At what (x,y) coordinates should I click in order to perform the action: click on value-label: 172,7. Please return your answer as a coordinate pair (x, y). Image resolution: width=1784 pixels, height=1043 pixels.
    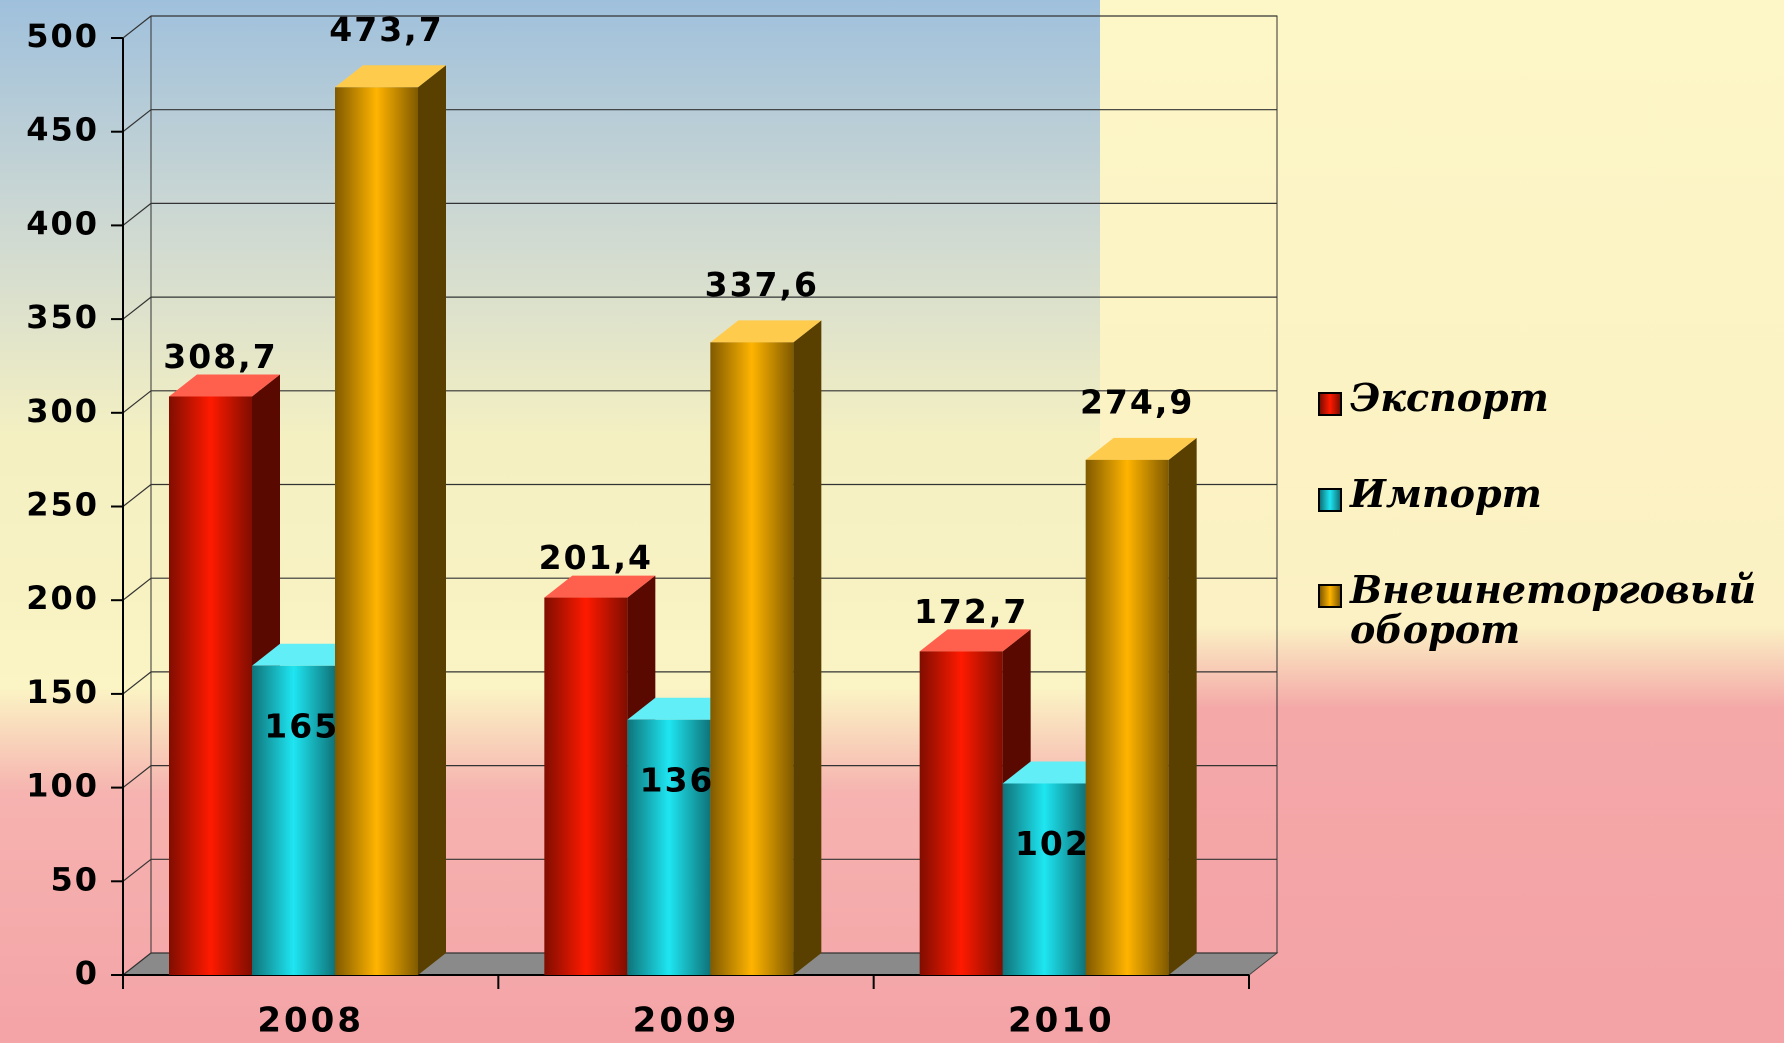
    Looking at the image, I should click on (971, 611).